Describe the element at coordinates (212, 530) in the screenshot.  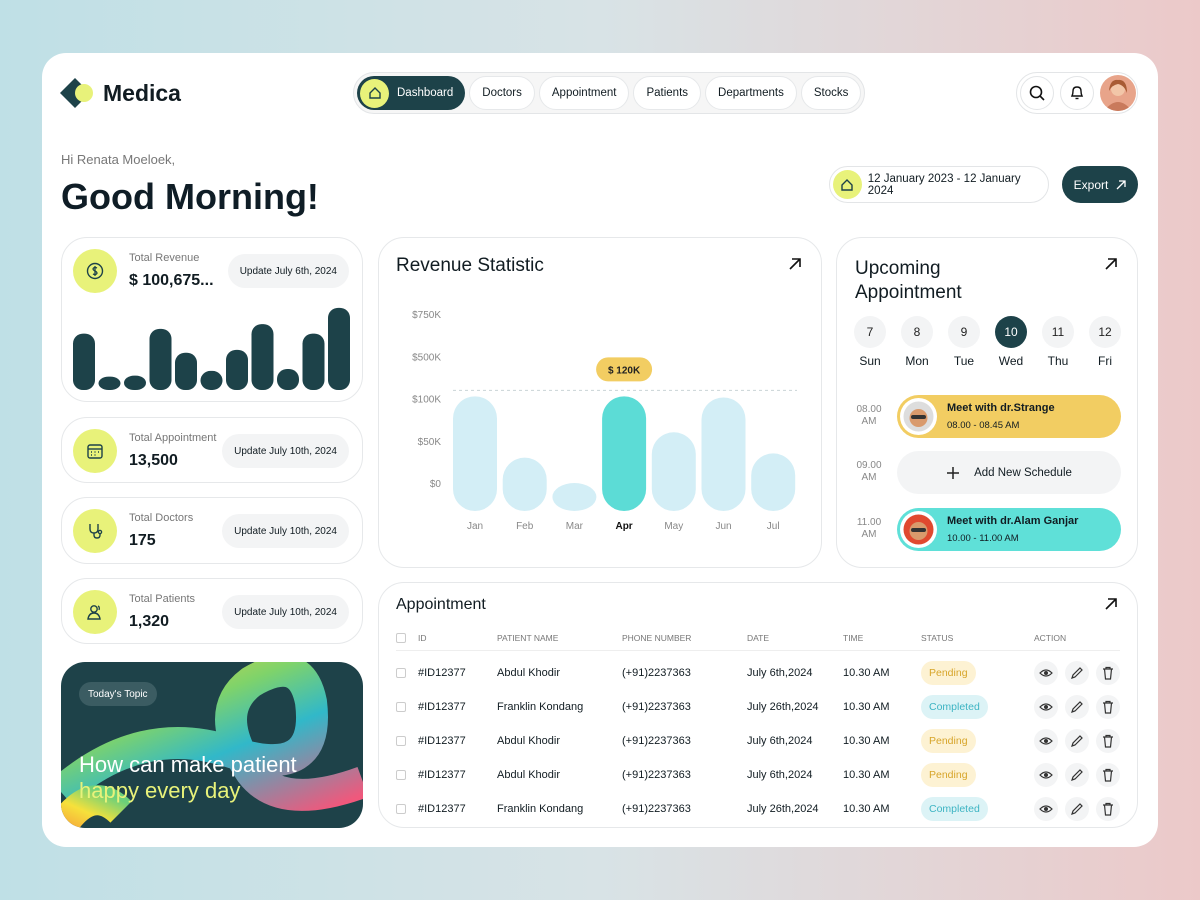
I see `stat-card: Total Doctors 175 Update July 10th, 2024` at that location.